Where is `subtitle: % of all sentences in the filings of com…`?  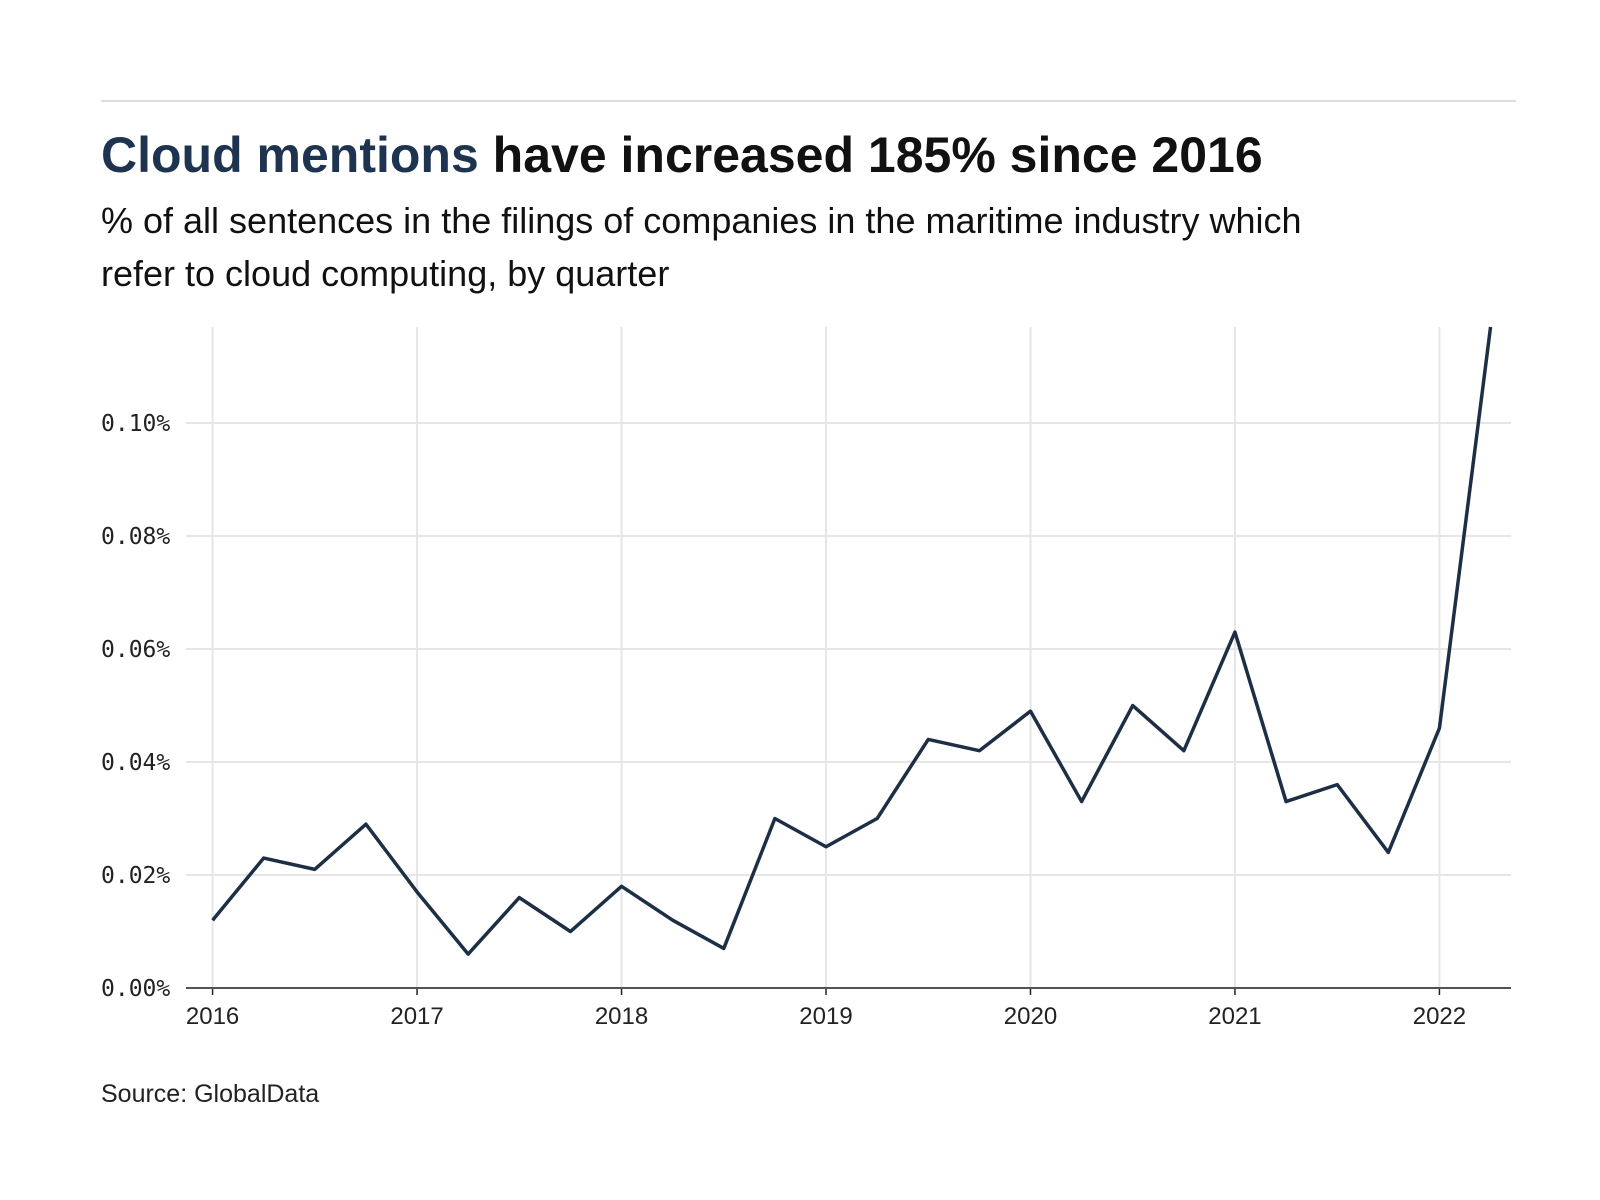
subtitle: % of all sentences in the filings of com… is located at coordinates (701, 220).